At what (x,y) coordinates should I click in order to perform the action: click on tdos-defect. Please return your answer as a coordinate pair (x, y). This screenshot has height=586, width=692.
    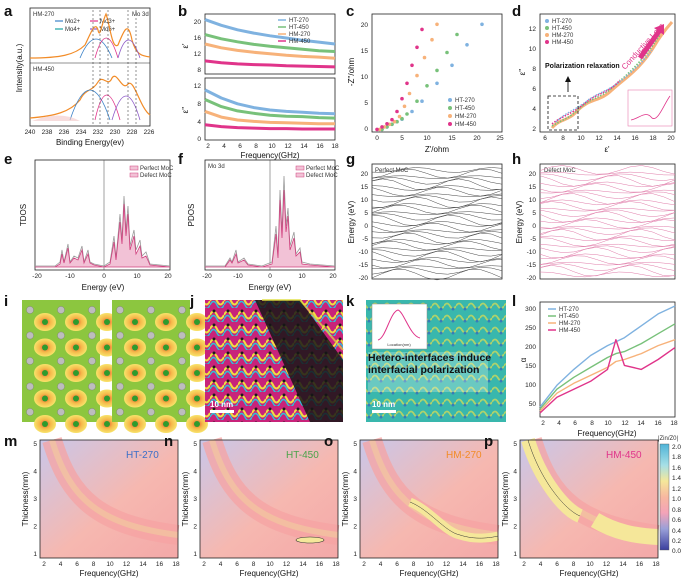
    Looking at the image, I should click on (103, 235).